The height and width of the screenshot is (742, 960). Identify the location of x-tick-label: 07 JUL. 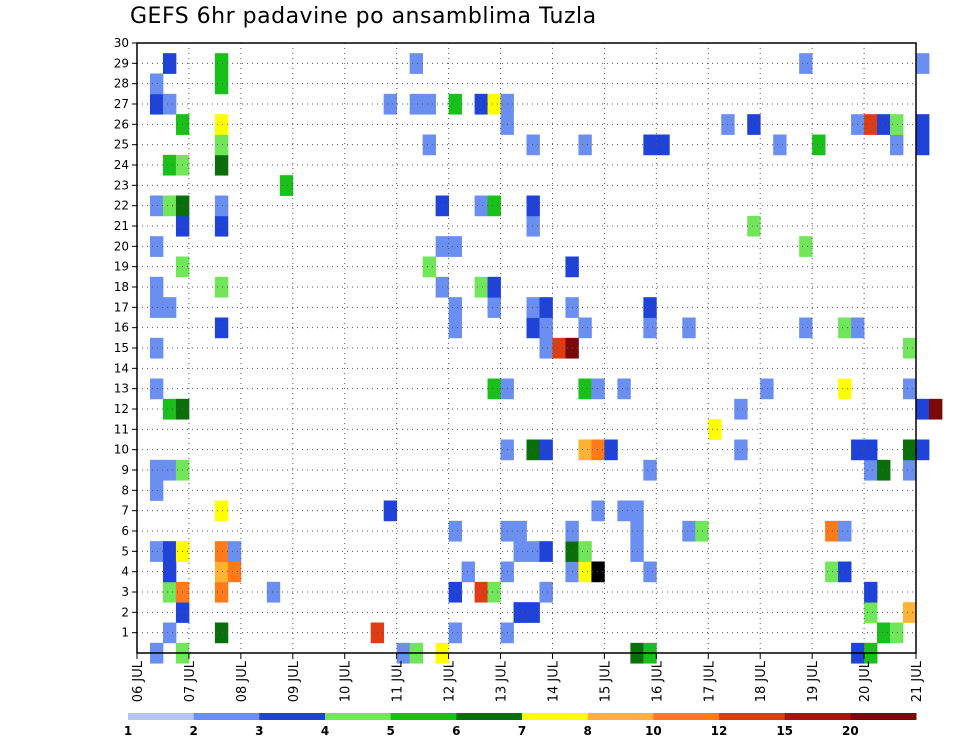
(190, 681).